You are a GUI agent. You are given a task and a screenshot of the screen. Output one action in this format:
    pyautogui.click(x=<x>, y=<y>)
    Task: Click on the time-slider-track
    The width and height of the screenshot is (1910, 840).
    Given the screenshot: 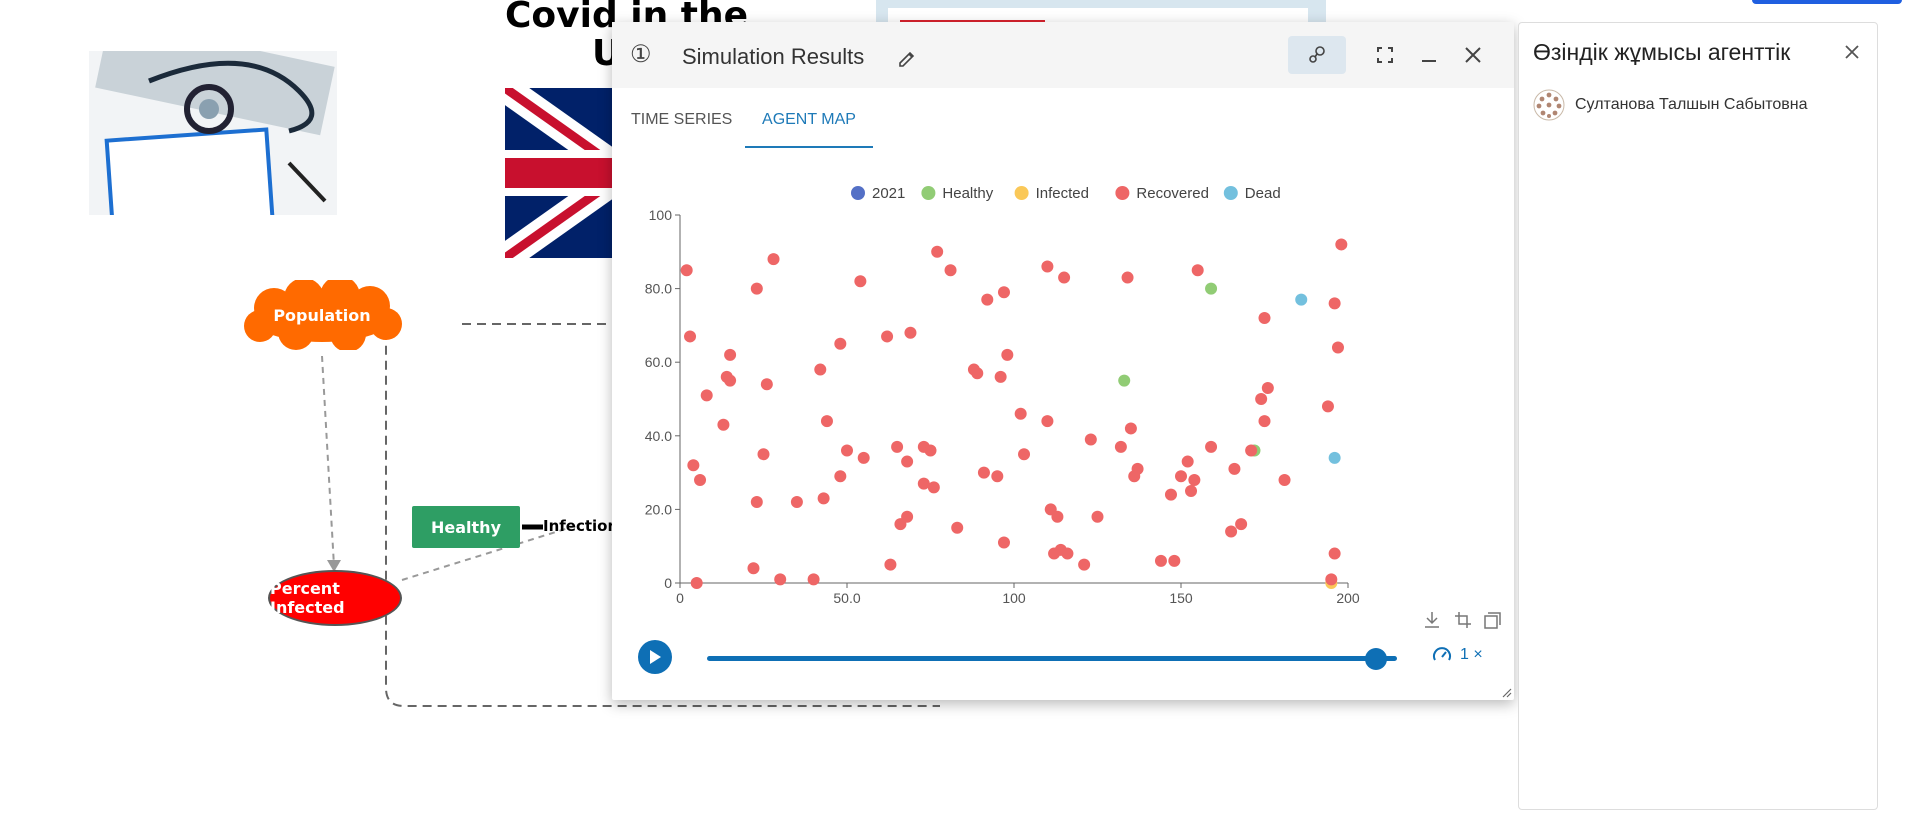 What is the action you would take?
    pyautogui.click(x=1052, y=658)
    